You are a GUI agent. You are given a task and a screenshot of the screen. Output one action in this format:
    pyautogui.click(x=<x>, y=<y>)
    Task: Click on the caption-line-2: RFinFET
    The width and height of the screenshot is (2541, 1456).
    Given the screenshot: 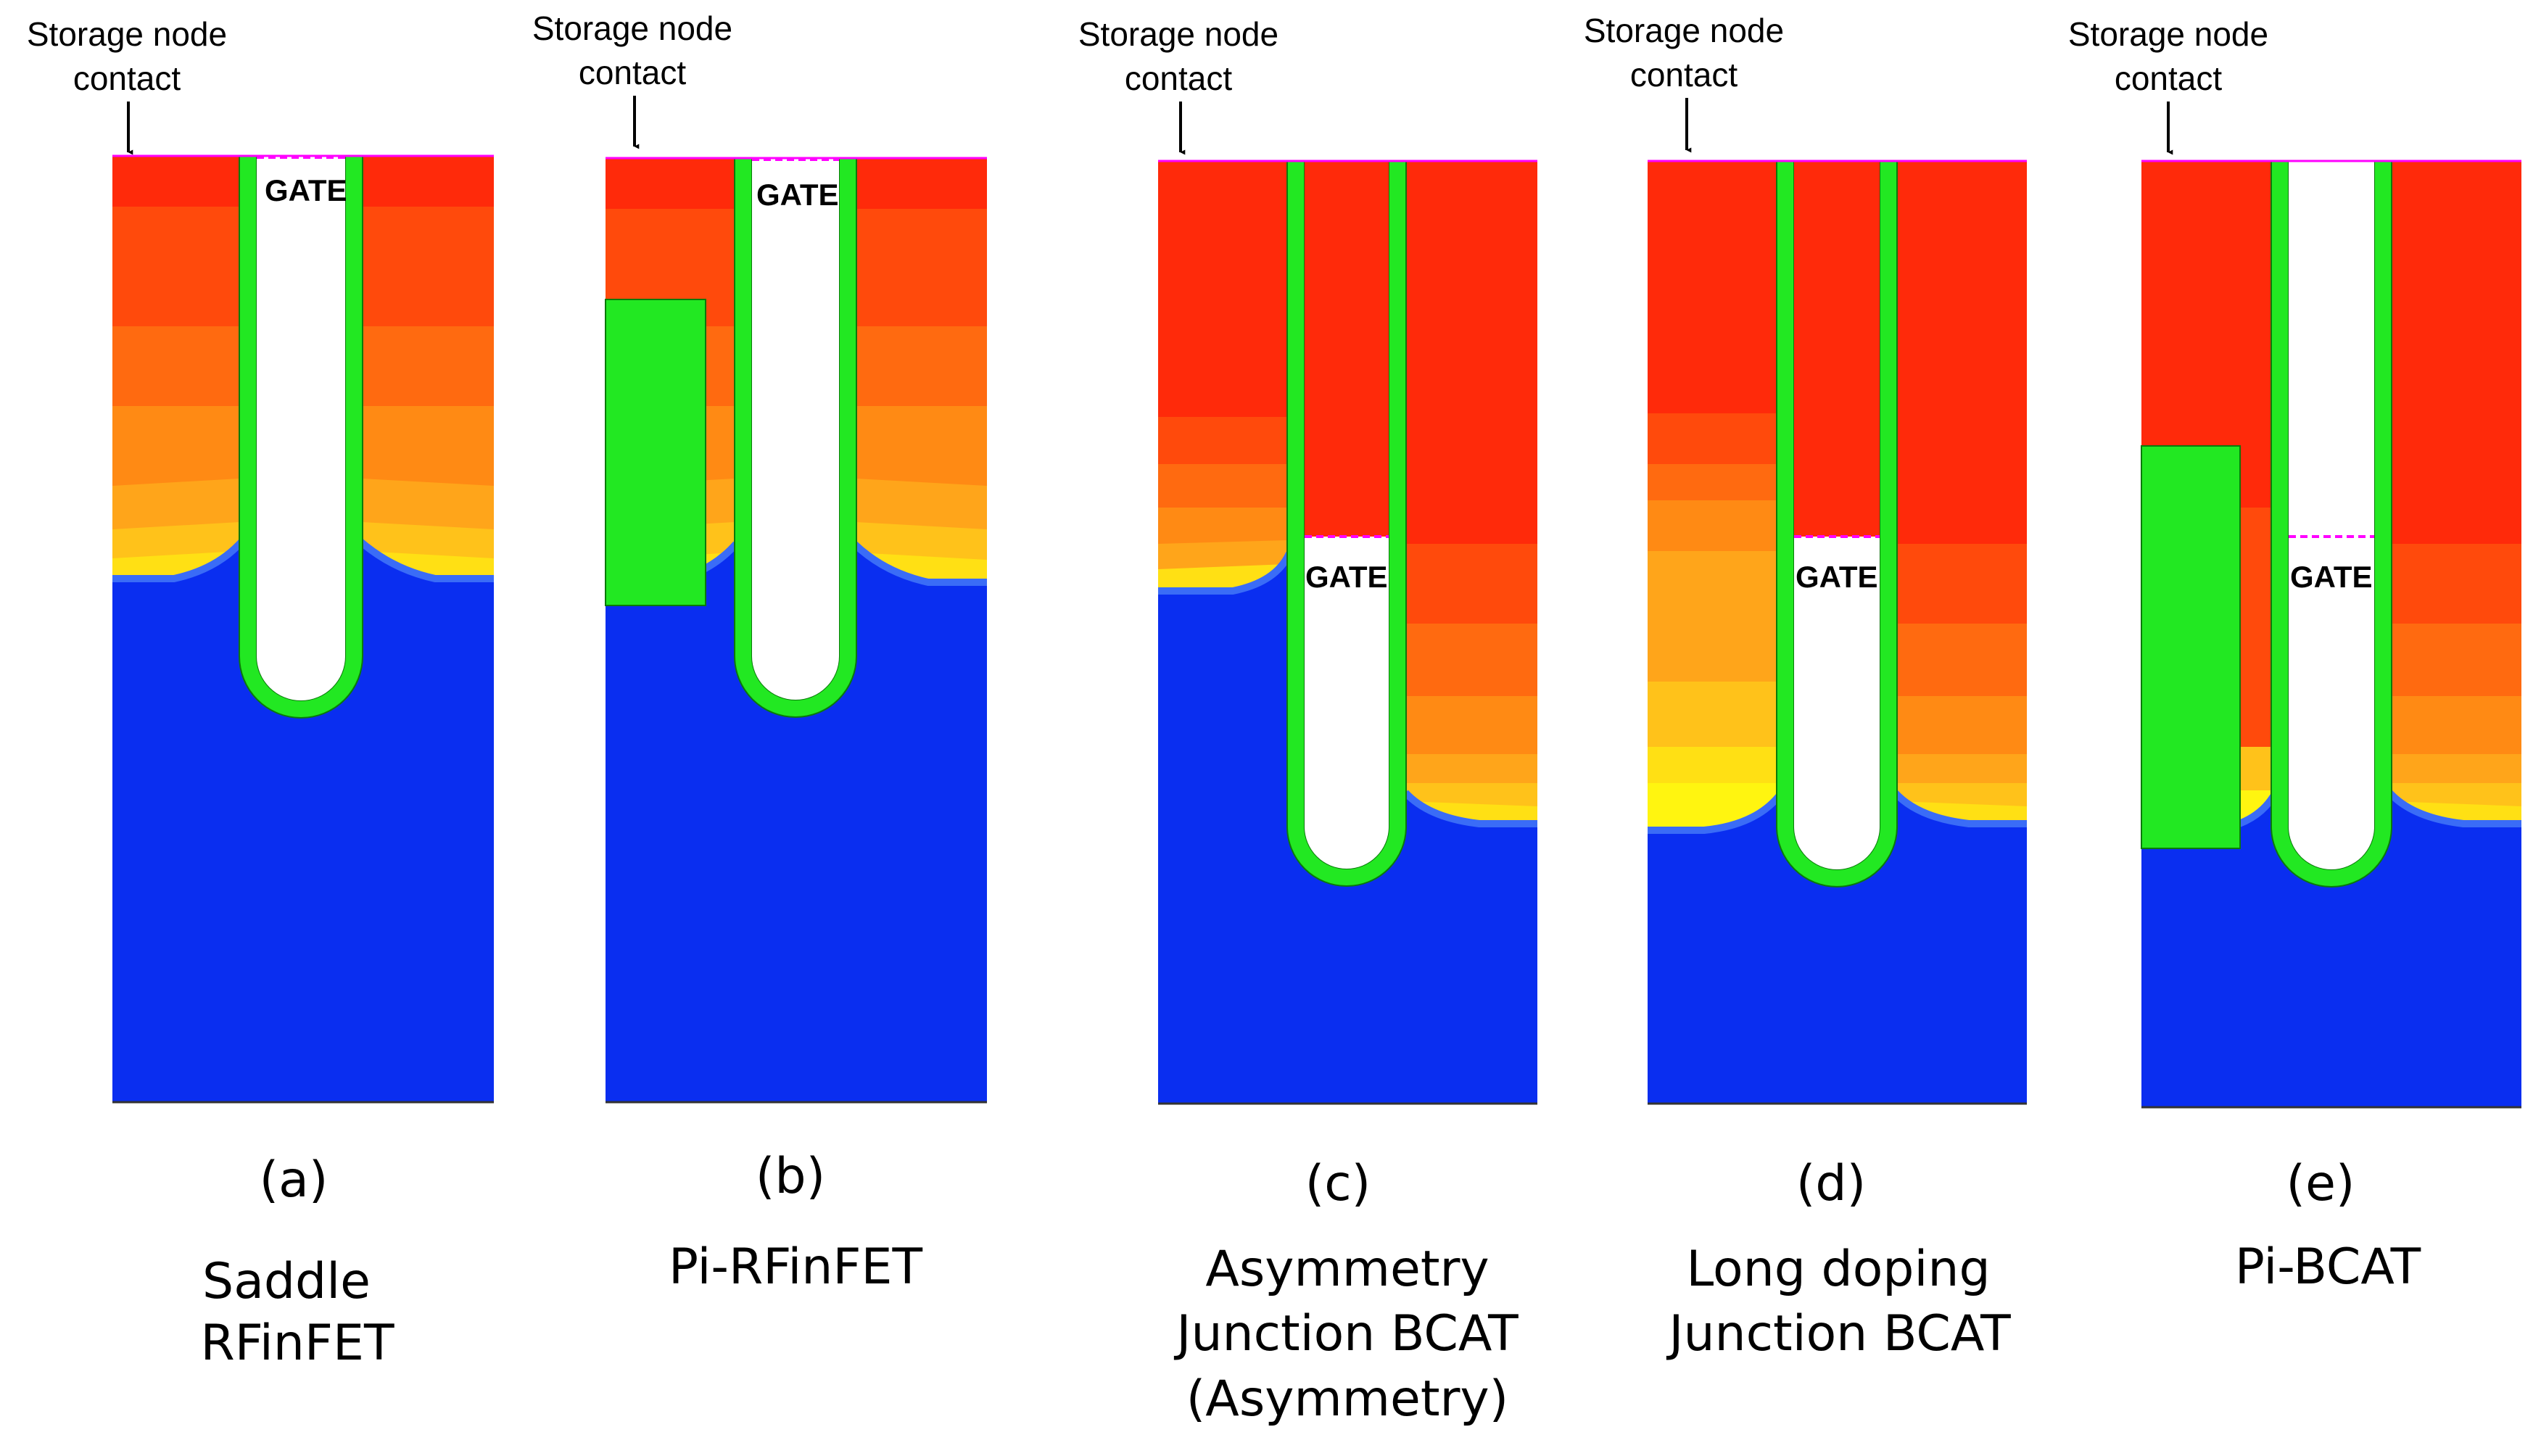 What is the action you would take?
    pyautogui.click(x=297, y=1343)
    